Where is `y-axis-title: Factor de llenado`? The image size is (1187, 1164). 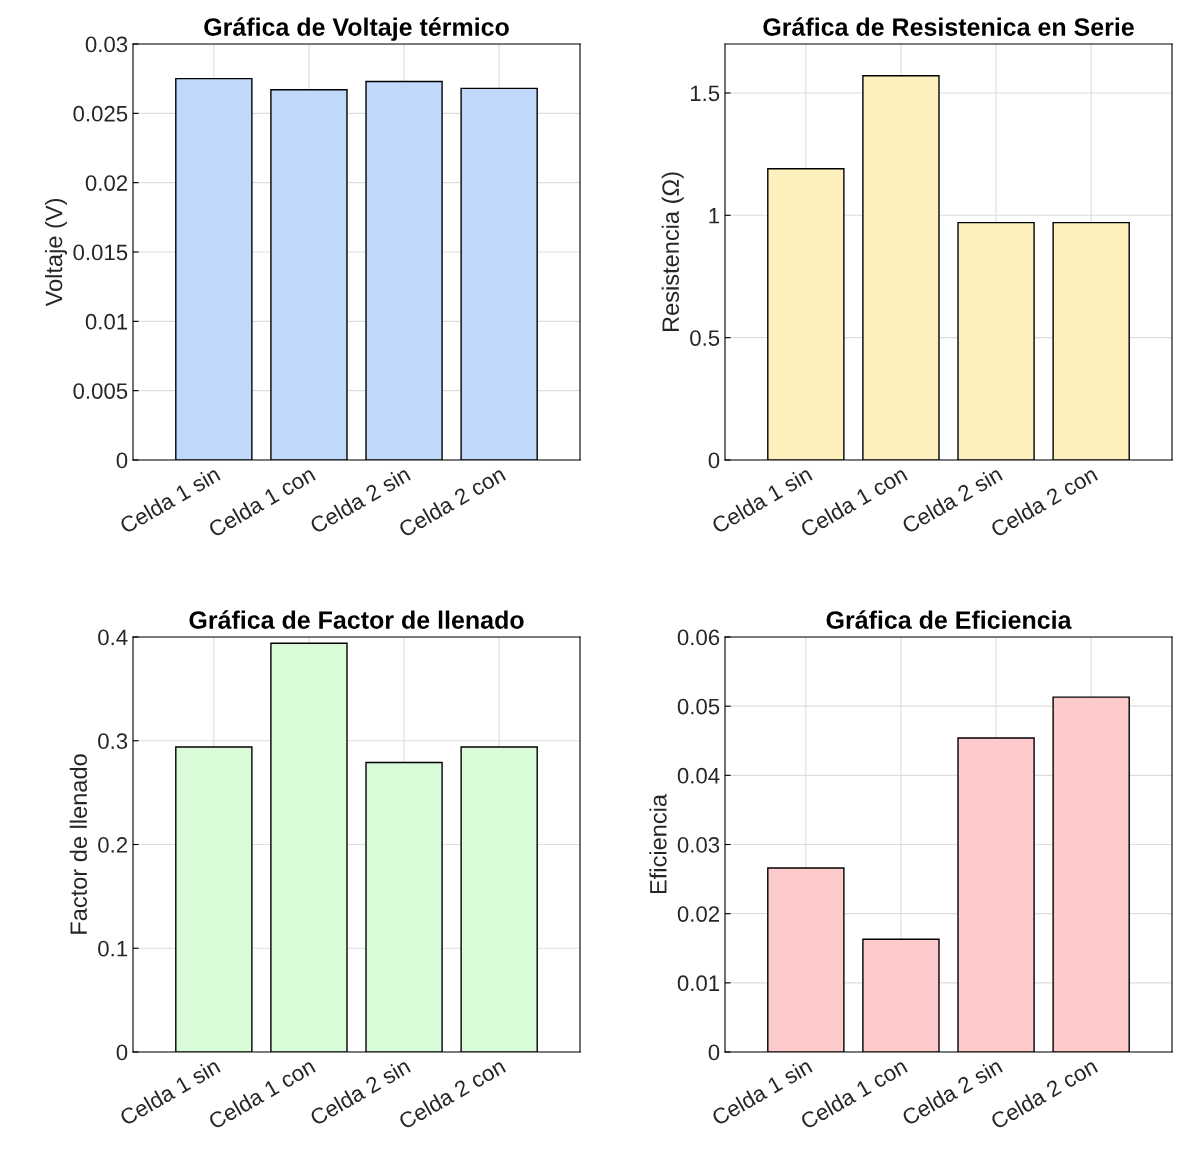 y-axis-title: Factor de llenado is located at coordinates (78, 844).